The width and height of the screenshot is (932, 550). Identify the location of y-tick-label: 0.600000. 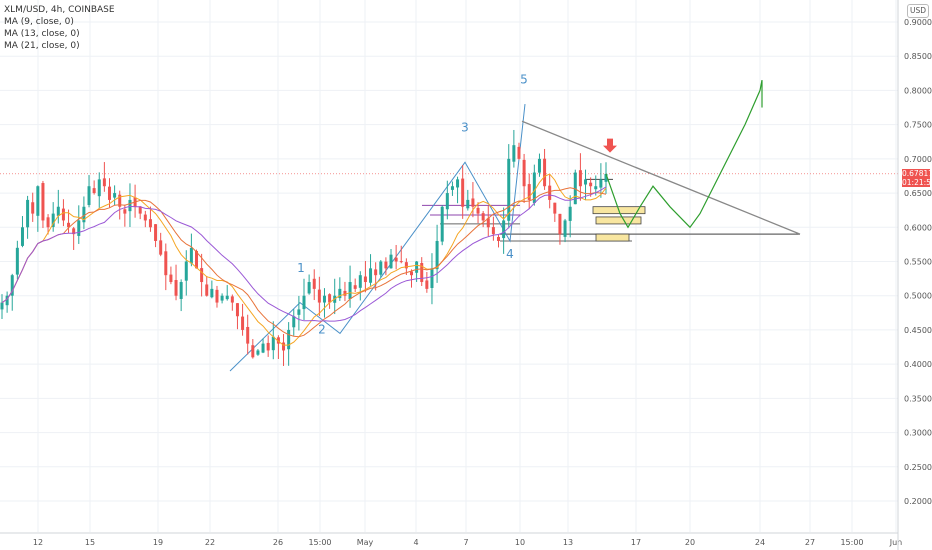
(918, 227).